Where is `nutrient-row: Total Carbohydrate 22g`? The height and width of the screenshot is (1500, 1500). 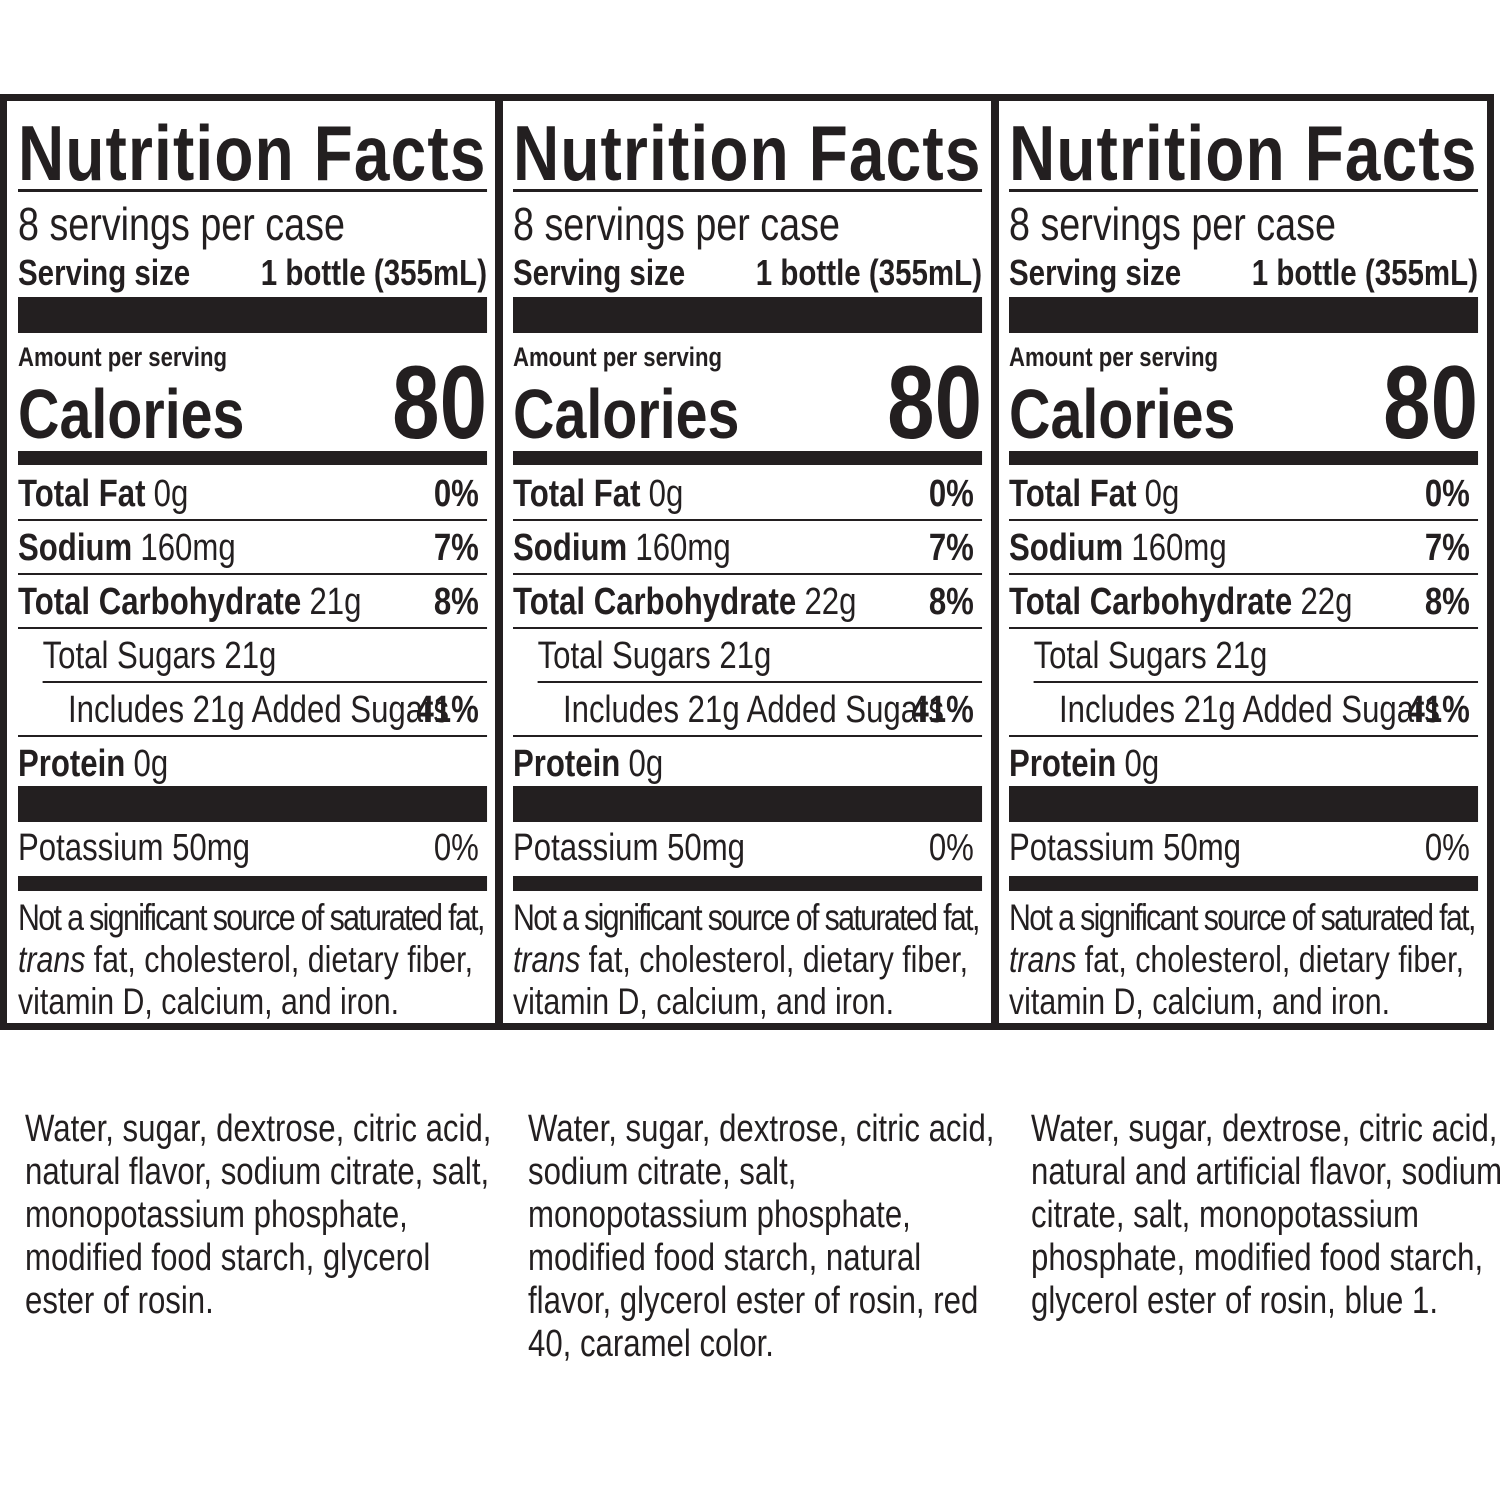
nutrient-row: Total Carbohydrate 22g is located at coordinates (1180, 602).